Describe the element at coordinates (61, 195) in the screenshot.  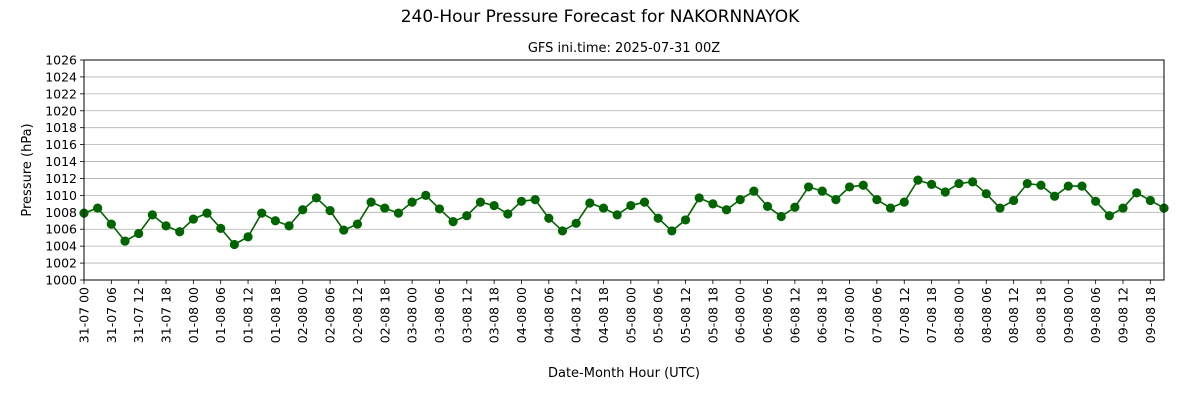
I see `y-tick-label: 1010` at that location.